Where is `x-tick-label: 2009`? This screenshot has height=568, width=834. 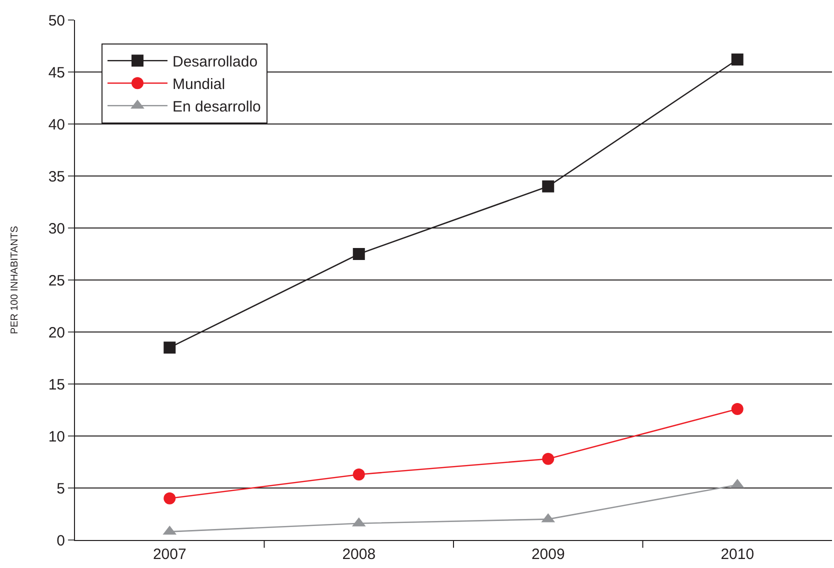
x-tick-label: 2009 is located at coordinates (548, 554).